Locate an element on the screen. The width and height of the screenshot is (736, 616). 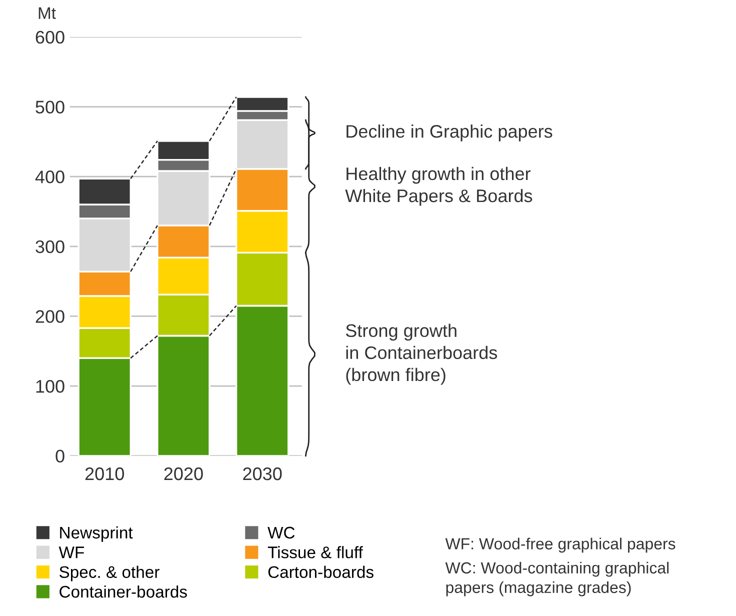
y-tick-label: 500 is located at coordinates (50, 107).